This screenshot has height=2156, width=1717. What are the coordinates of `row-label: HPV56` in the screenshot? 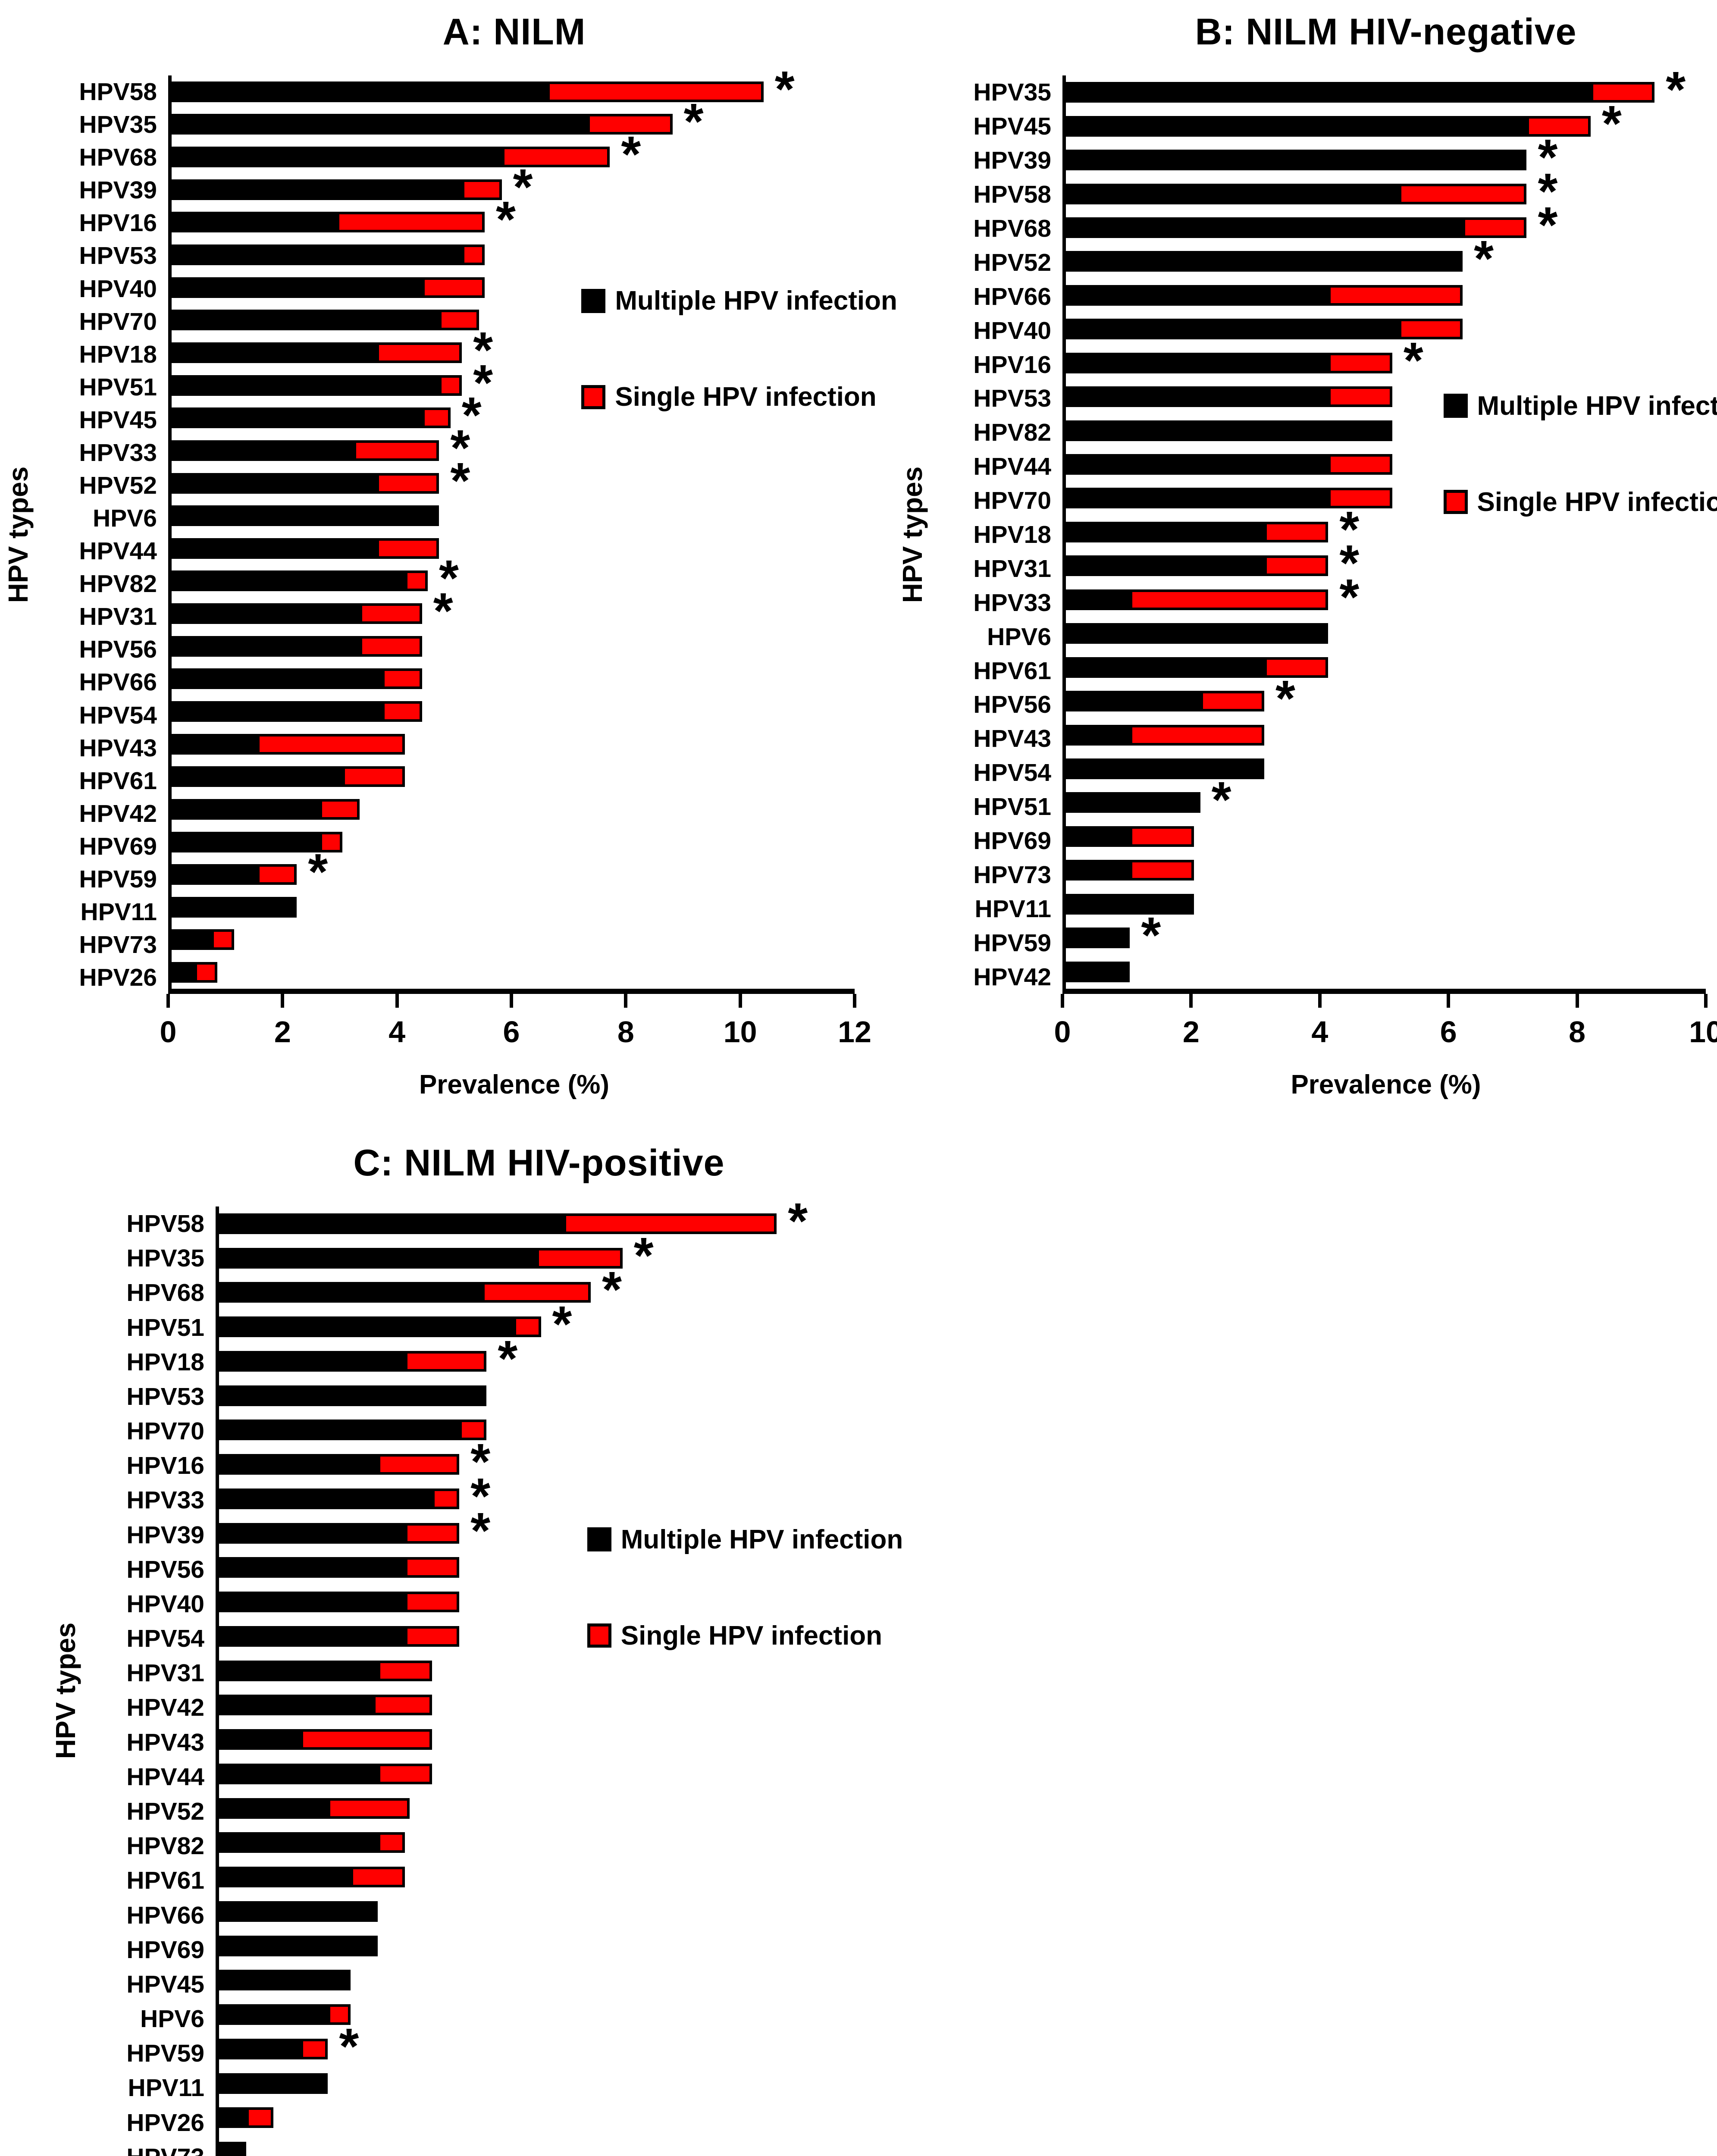 It's located at (118, 650).